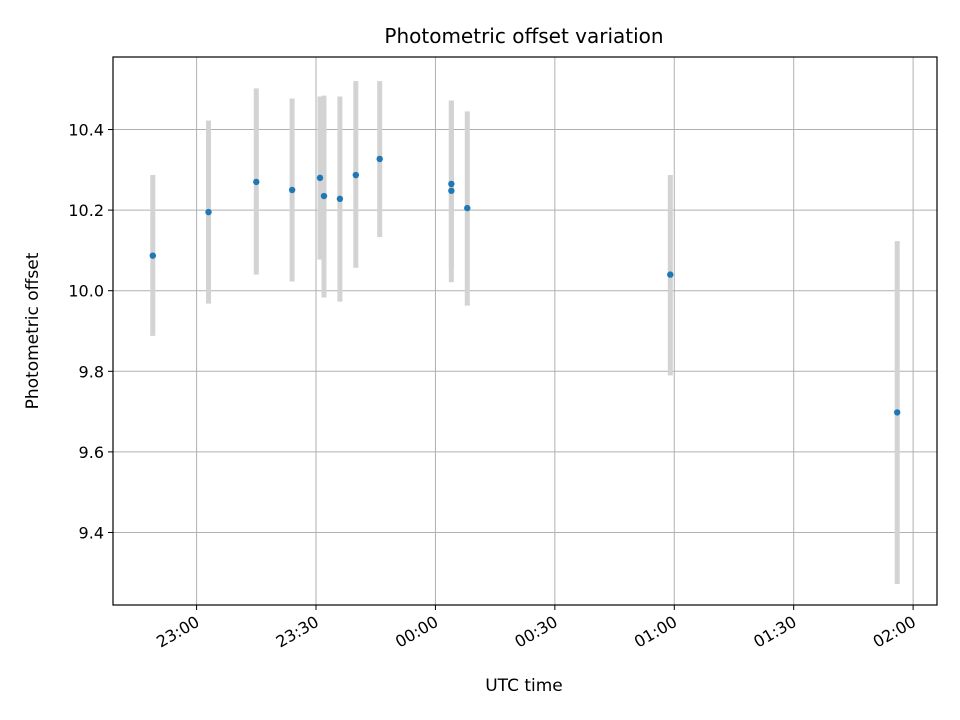 This screenshot has width=960, height=720. Describe the element at coordinates (33, 330) in the screenshot. I see `y-axis-label: Photometric offset` at that location.